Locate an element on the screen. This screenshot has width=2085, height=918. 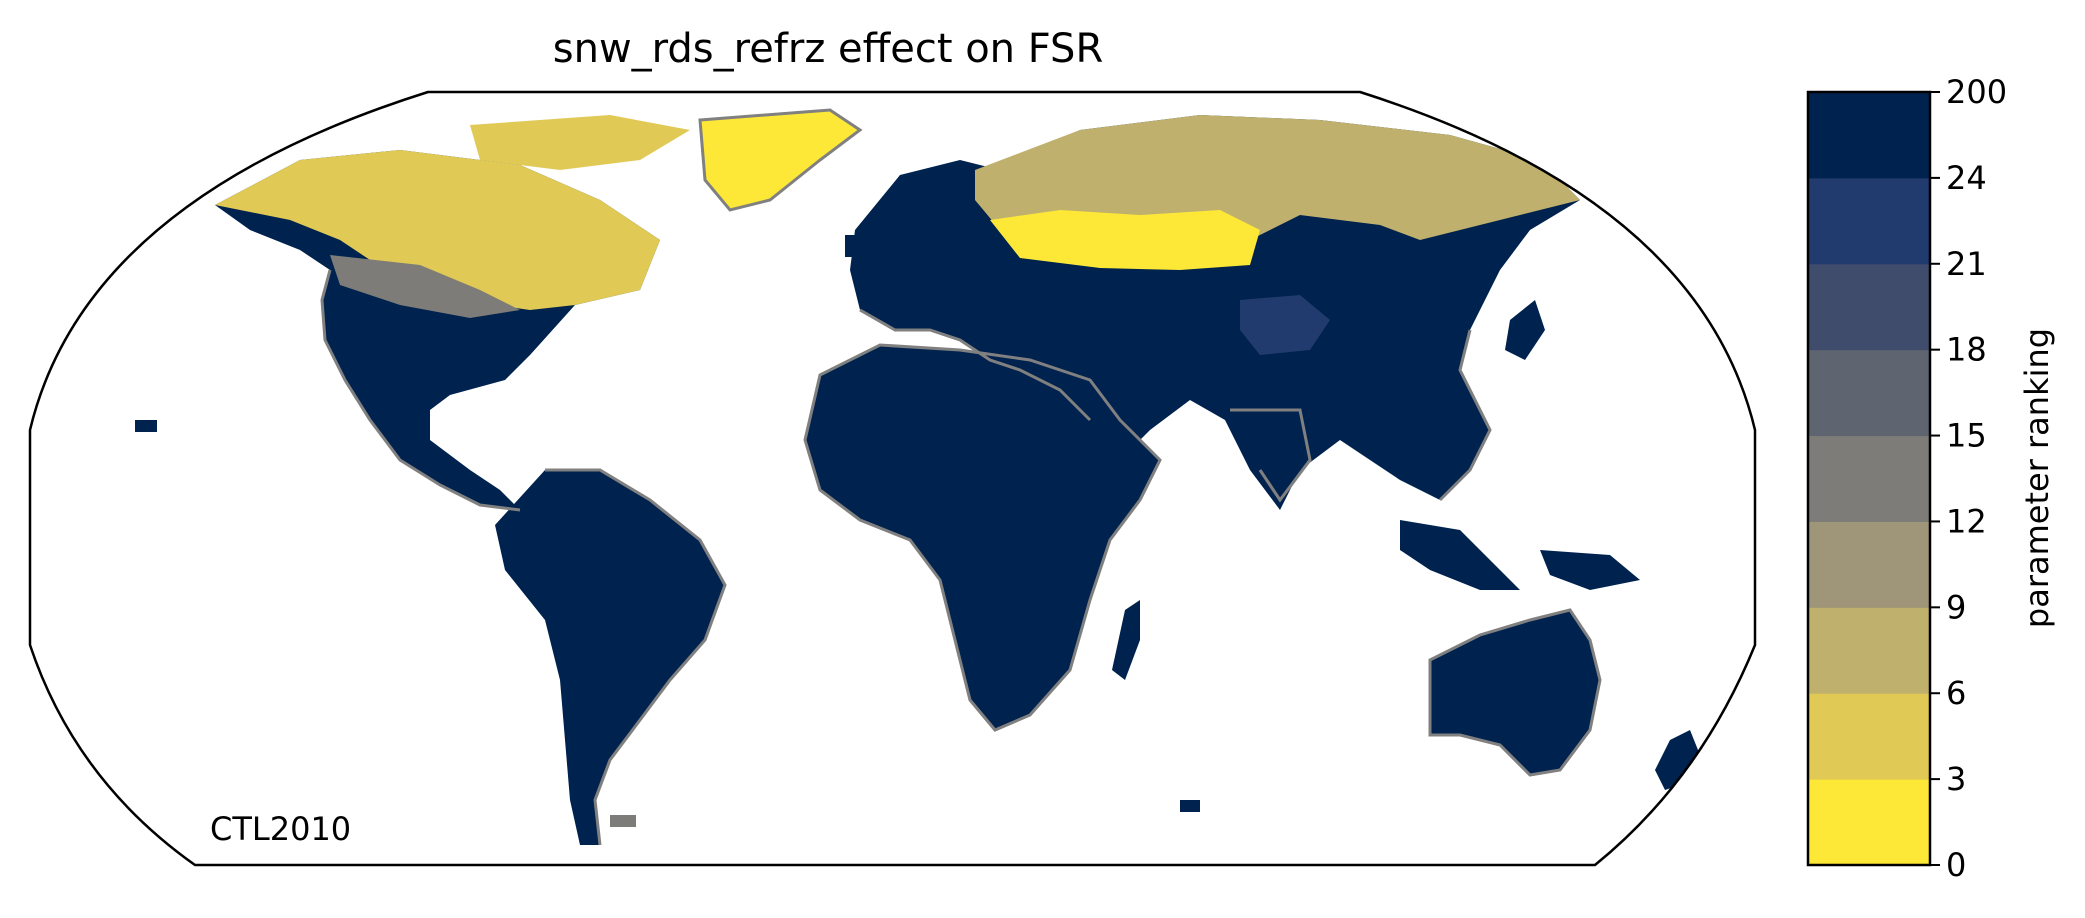
japan-landmass is located at coordinates (1525, 330).